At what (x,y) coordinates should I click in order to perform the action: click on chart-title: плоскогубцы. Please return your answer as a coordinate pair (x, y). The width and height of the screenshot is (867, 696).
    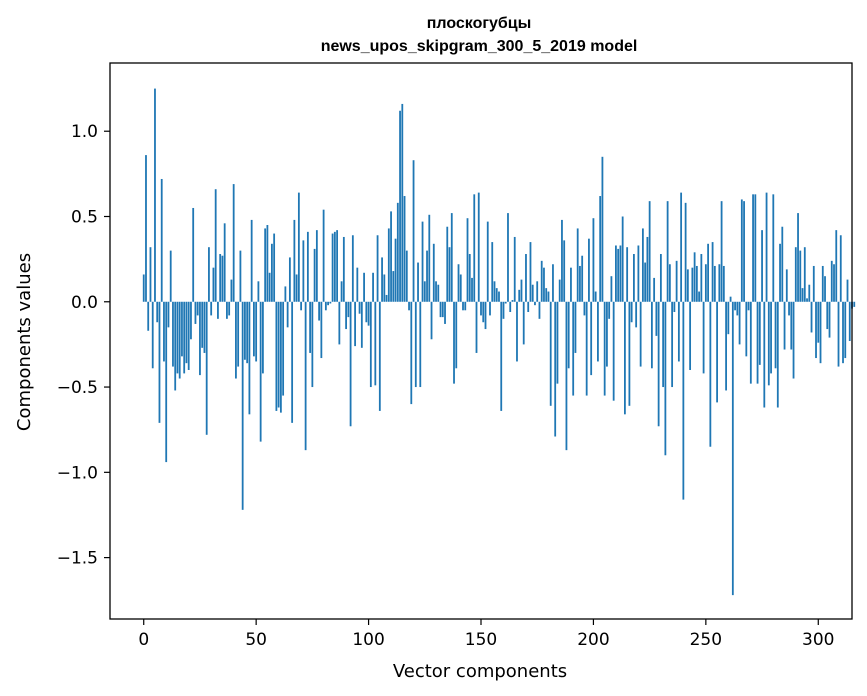
    Looking at the image, I should click on (479, 23).